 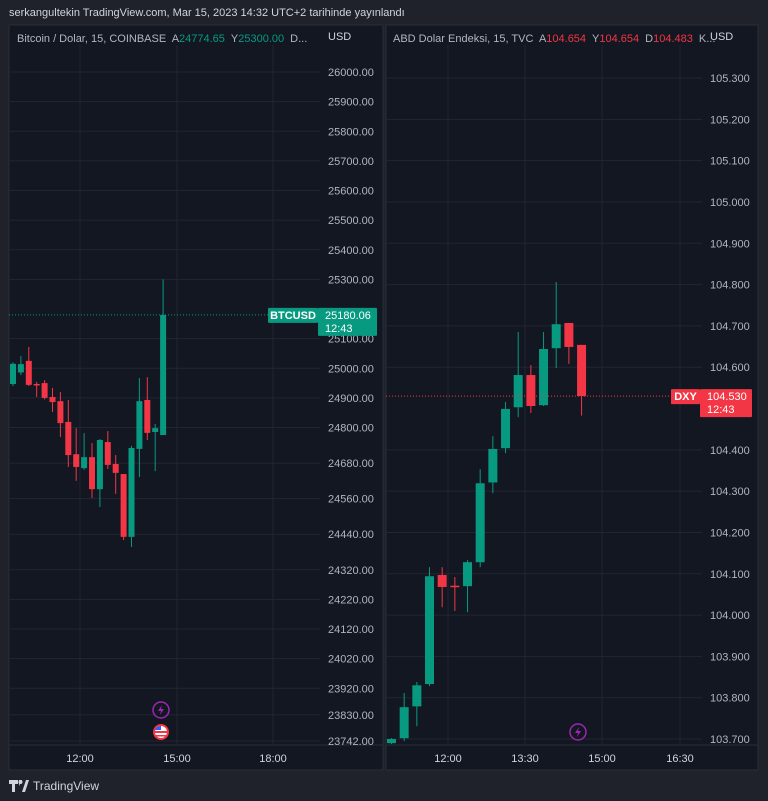 I want to click on price-tick-label: 103.800, so click(x=730, y=699).